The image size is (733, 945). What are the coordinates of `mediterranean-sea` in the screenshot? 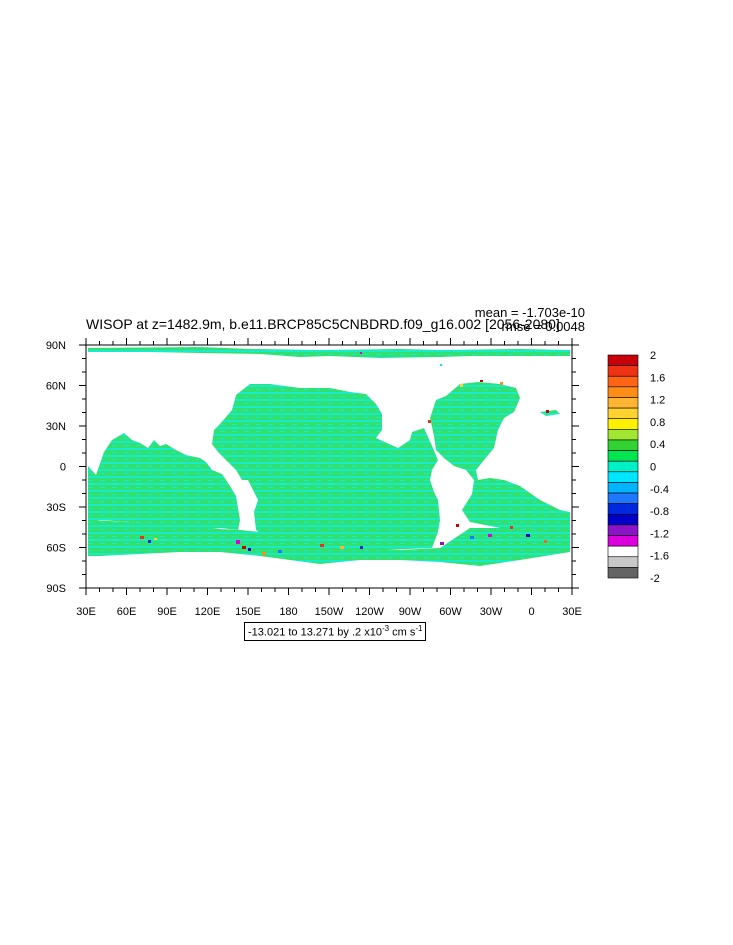 It's located at (550, 413).